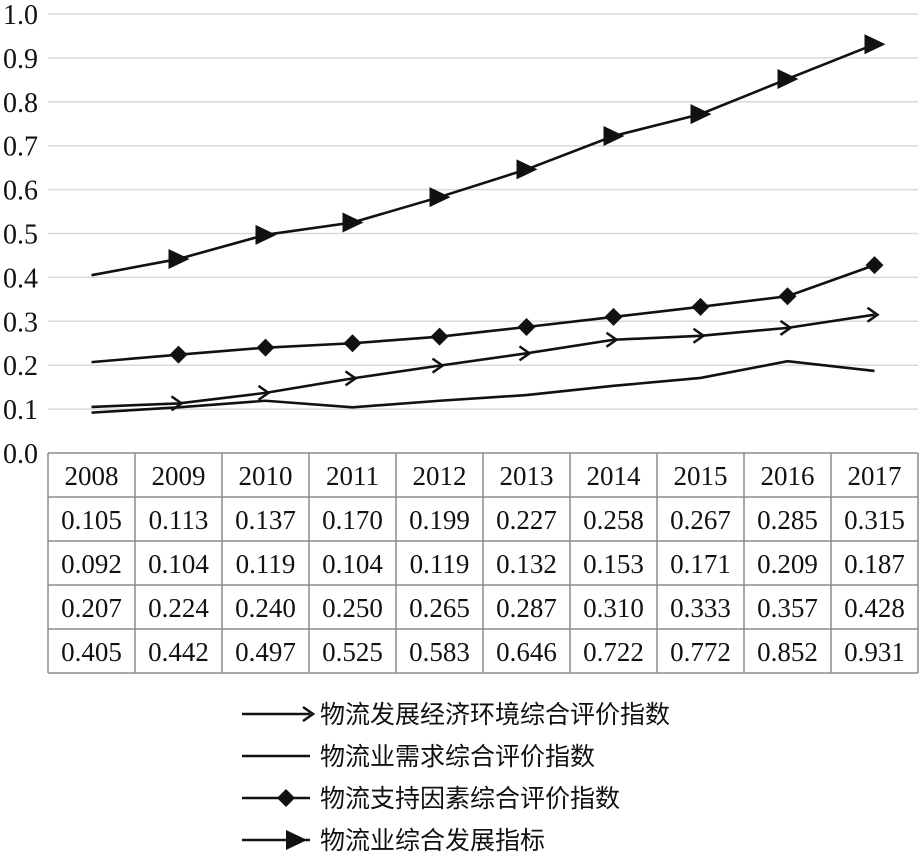 Image resolution: width=921 pixels, height=856 pixels. What do you see at coordinates (613, 608) in the screenshot?
I see `data-label: 0.310` at bounding box center [613, 608].